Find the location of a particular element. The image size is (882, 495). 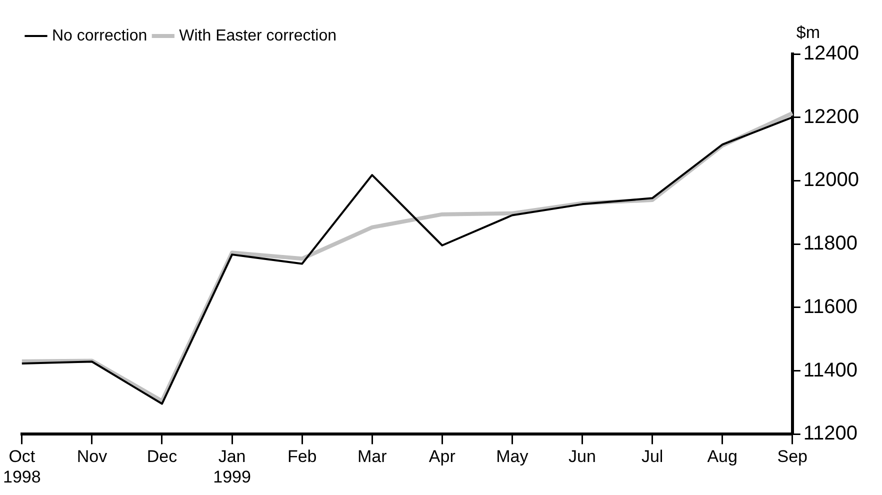

y-tick-label: 12000 is located at coordinates (831, 180).